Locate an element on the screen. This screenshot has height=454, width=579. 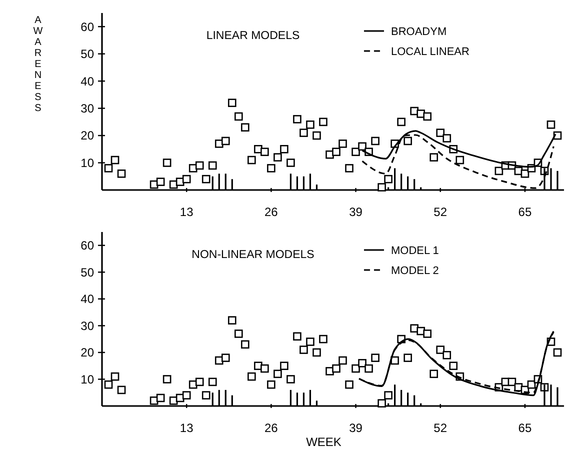
legend-label: LOCAL LINEAR is located at coordinates (430, 52).